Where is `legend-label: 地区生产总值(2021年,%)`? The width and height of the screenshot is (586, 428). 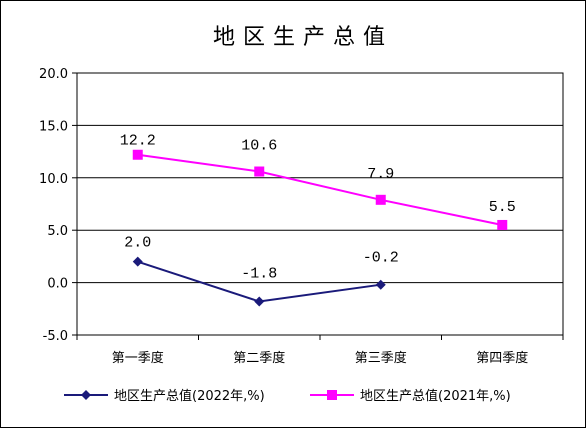 legend-label: 地区生产总值(2021年,%) is located at coordinates (435, 396).